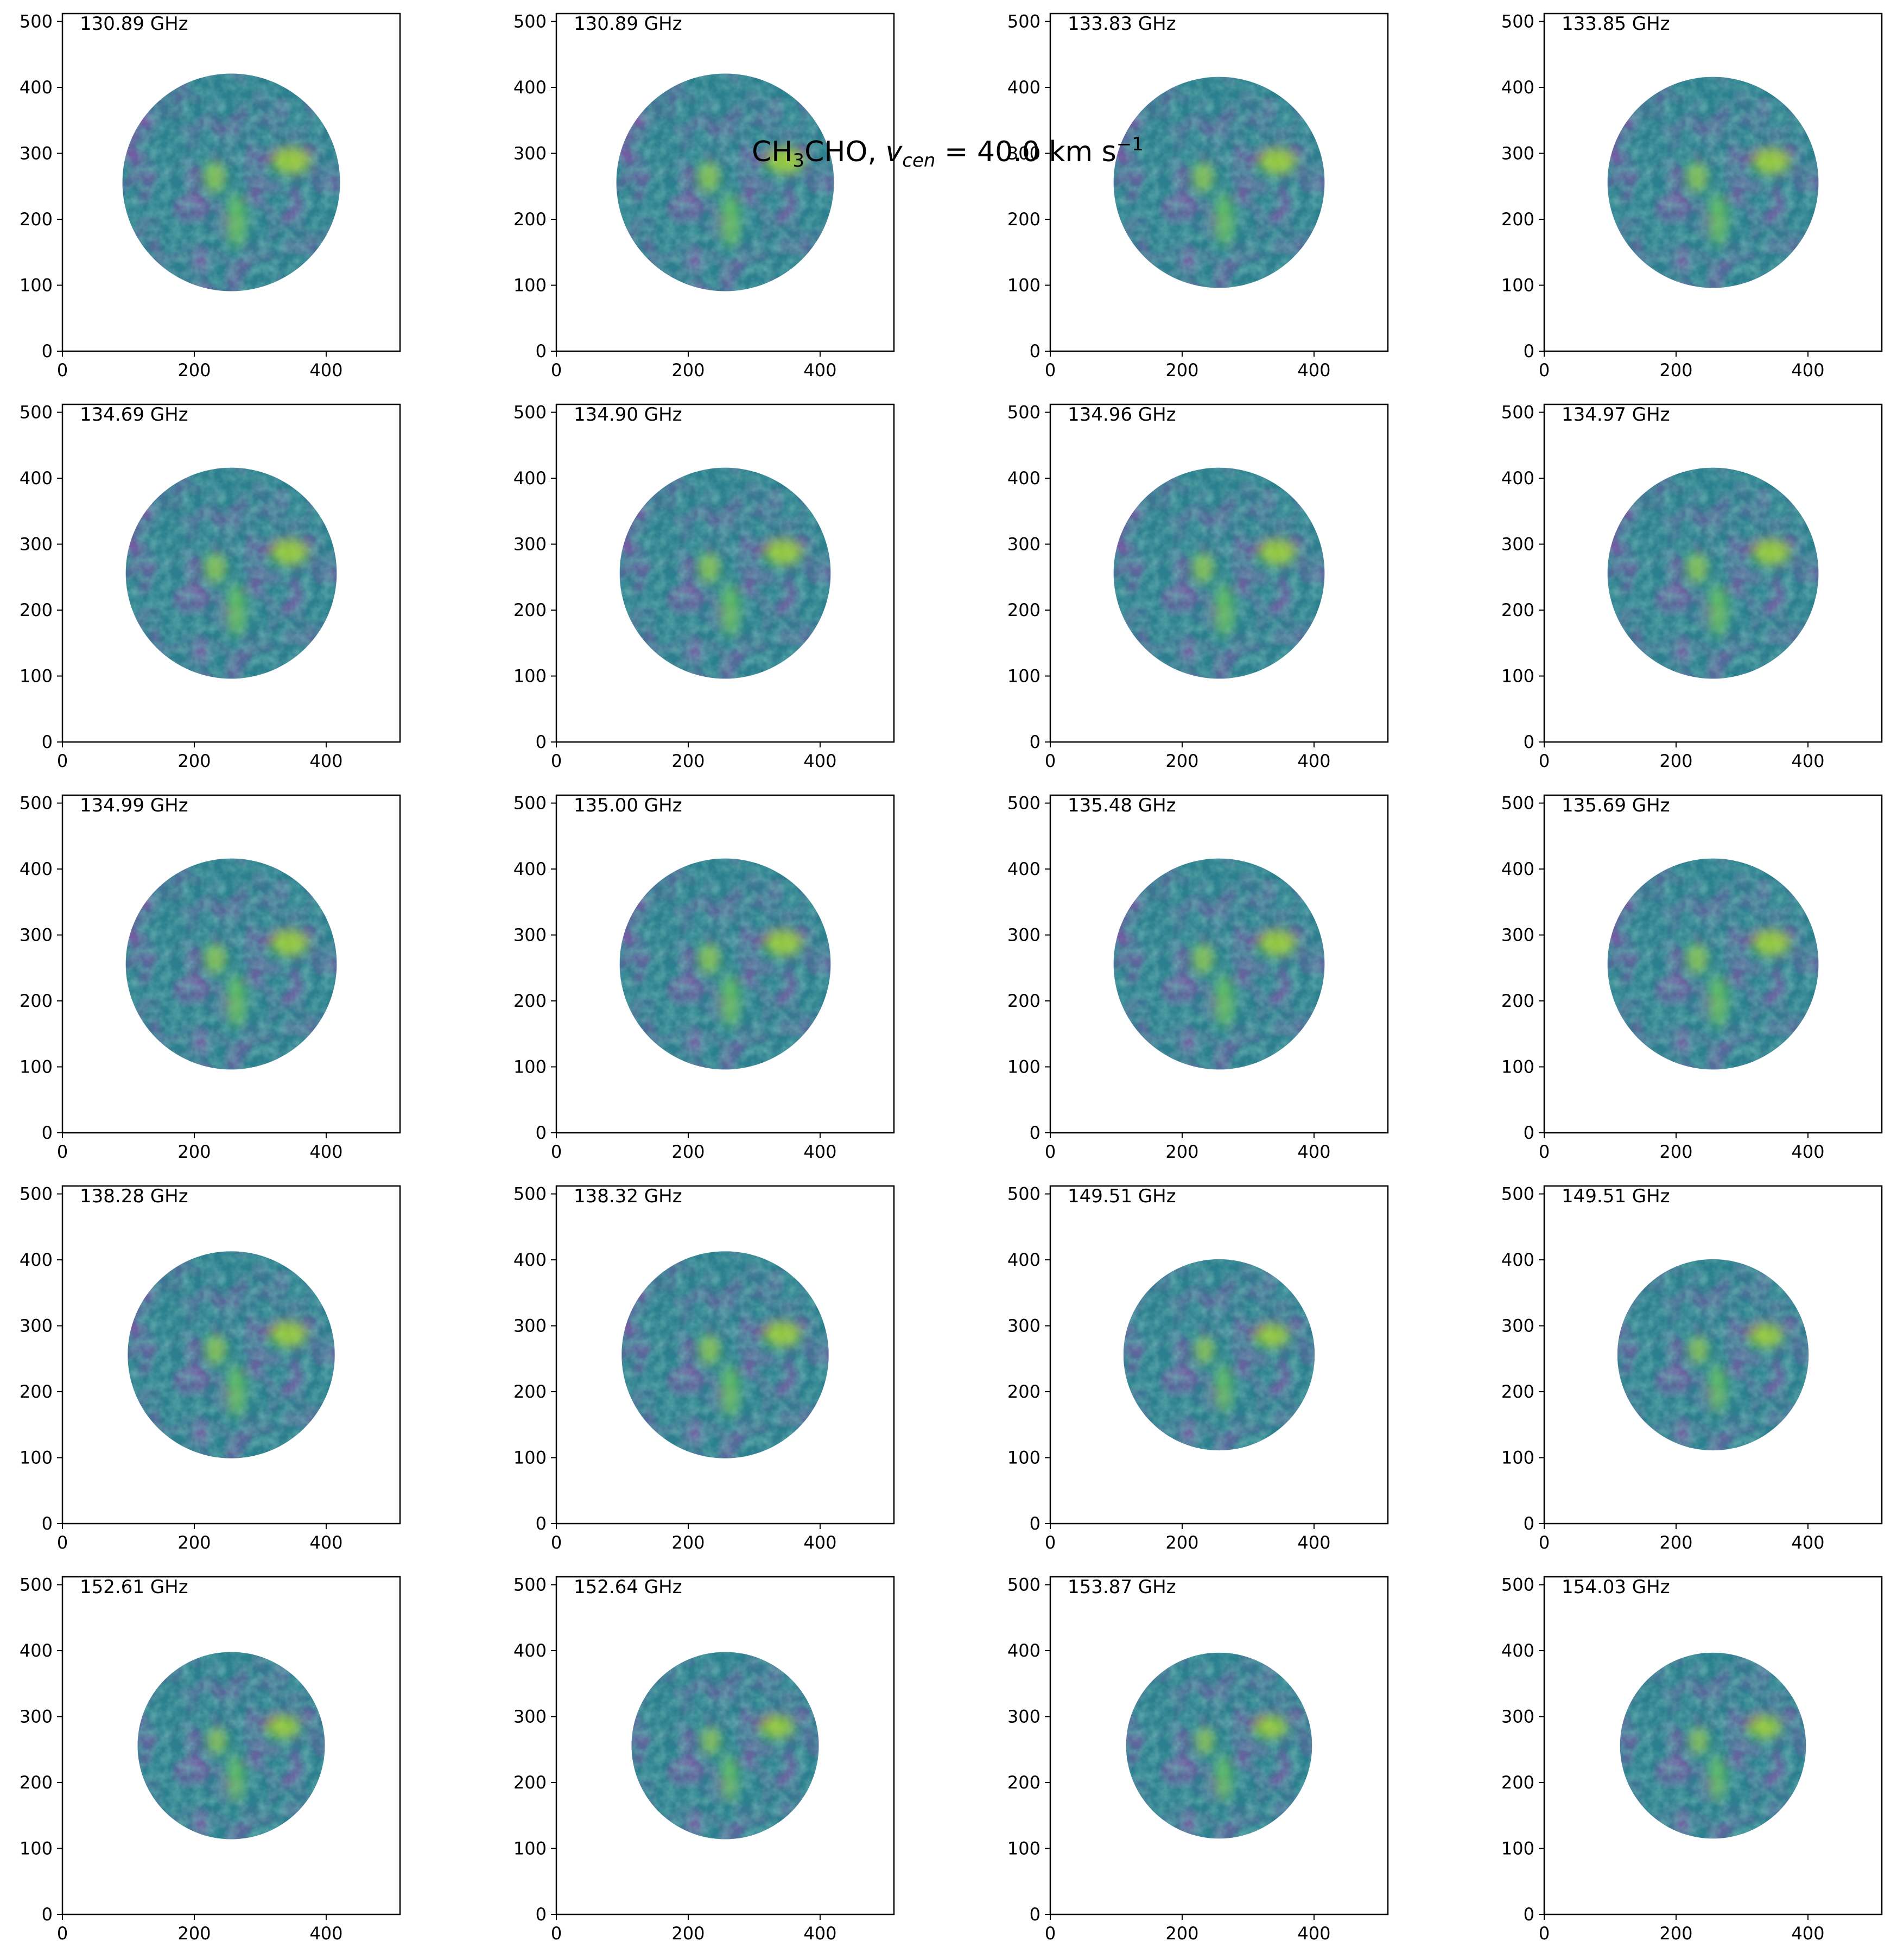  Describe the element at coordinates (1122, 415) in the screenshot. I see `panel-frequency-label: 134.96 GHz` at that location.